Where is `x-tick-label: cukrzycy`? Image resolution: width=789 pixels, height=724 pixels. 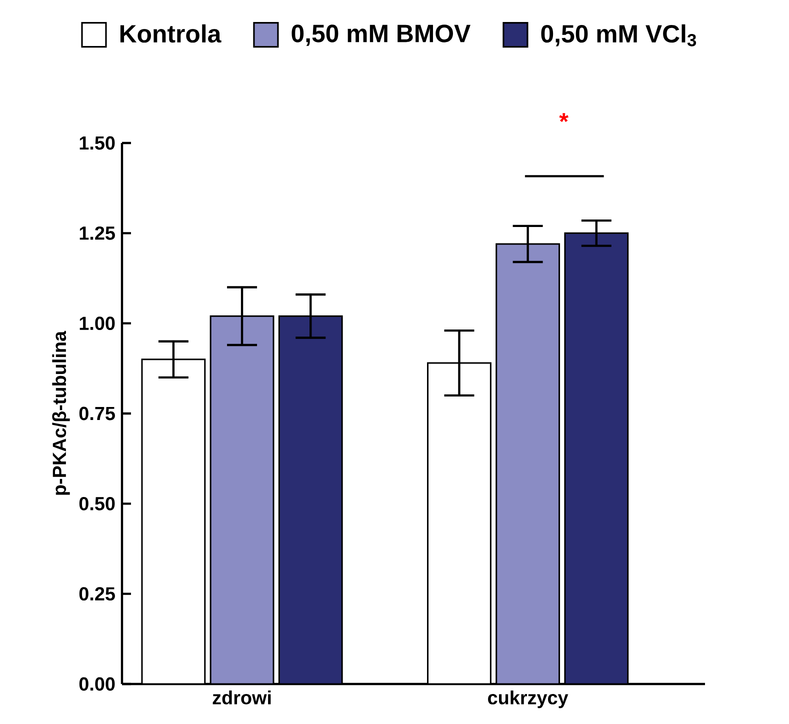 x-tick-label: cukrzycy is located at coordinates (528, 699).